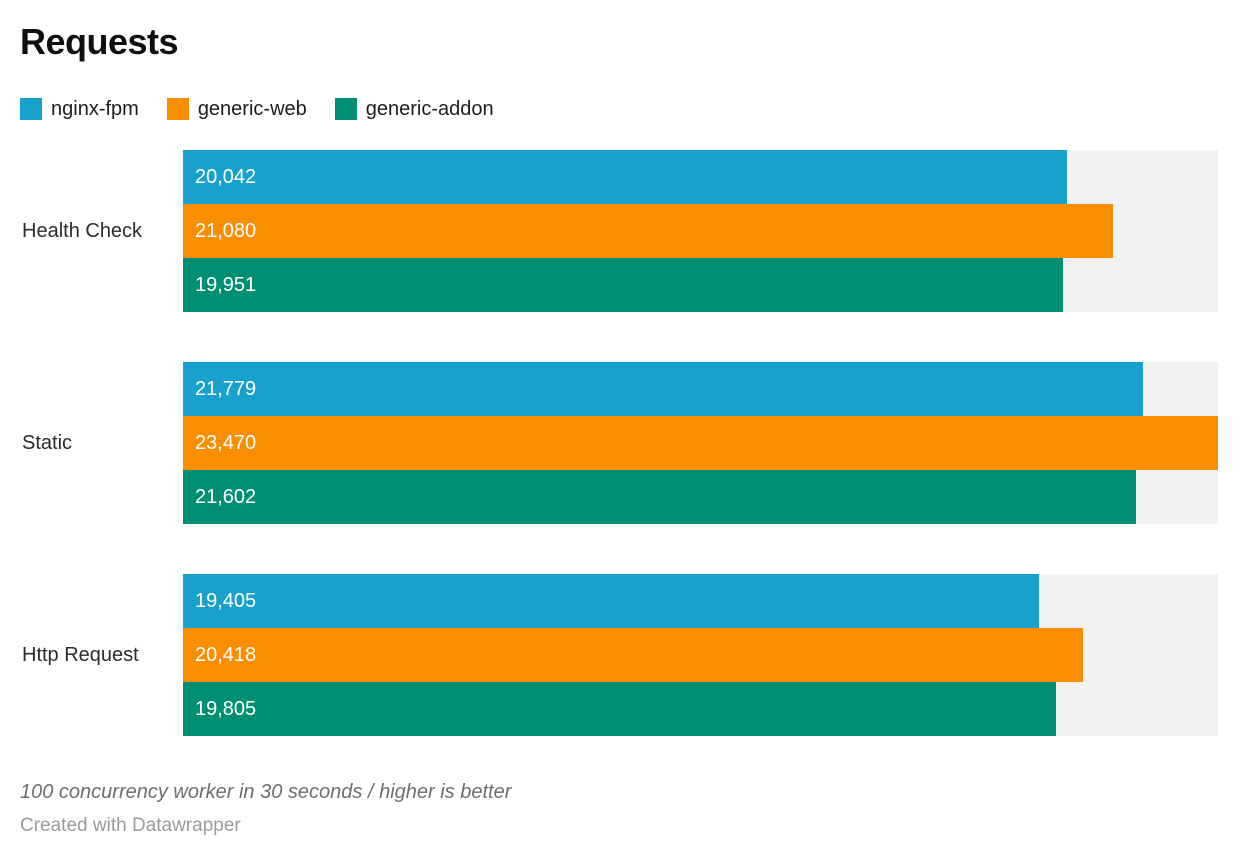 This screenshot has height=860, width=1240. What do you see at coordinates (429, 109) in the screenshot?
I see `legend-label: generic-addon` at bounding box center [429, 109].